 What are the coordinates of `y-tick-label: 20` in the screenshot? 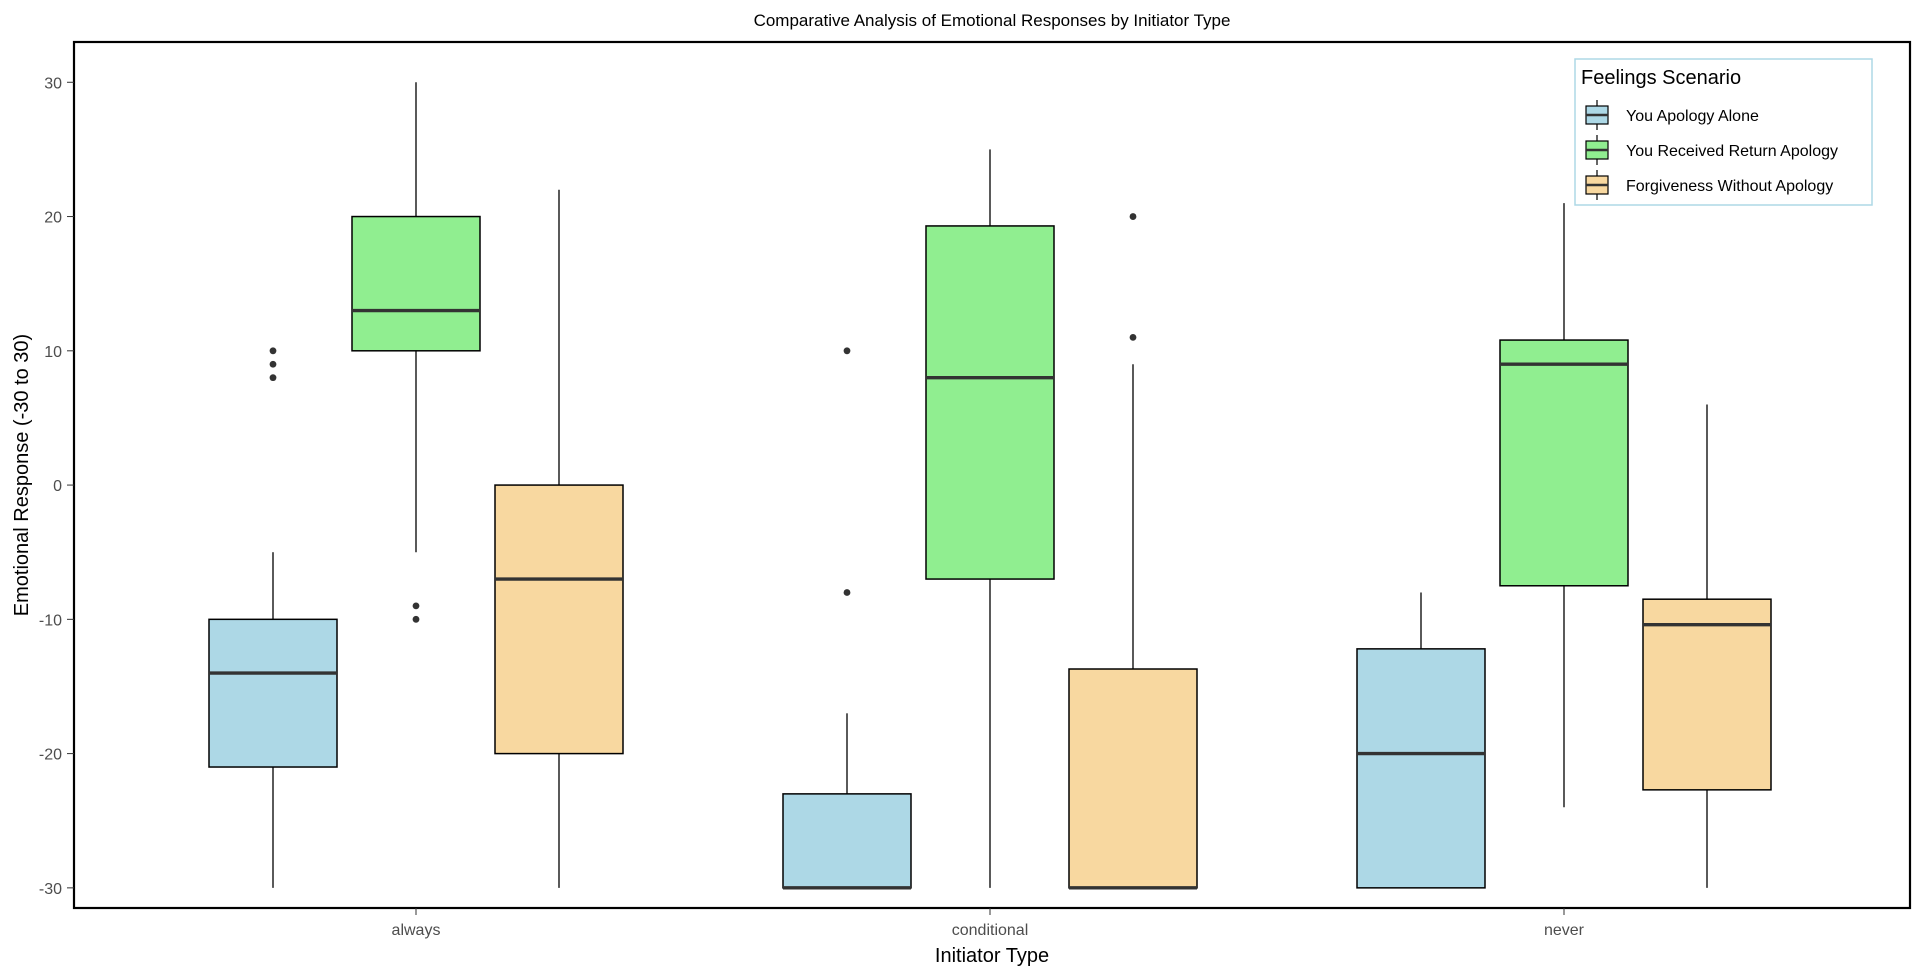 It's located at (53, 218).